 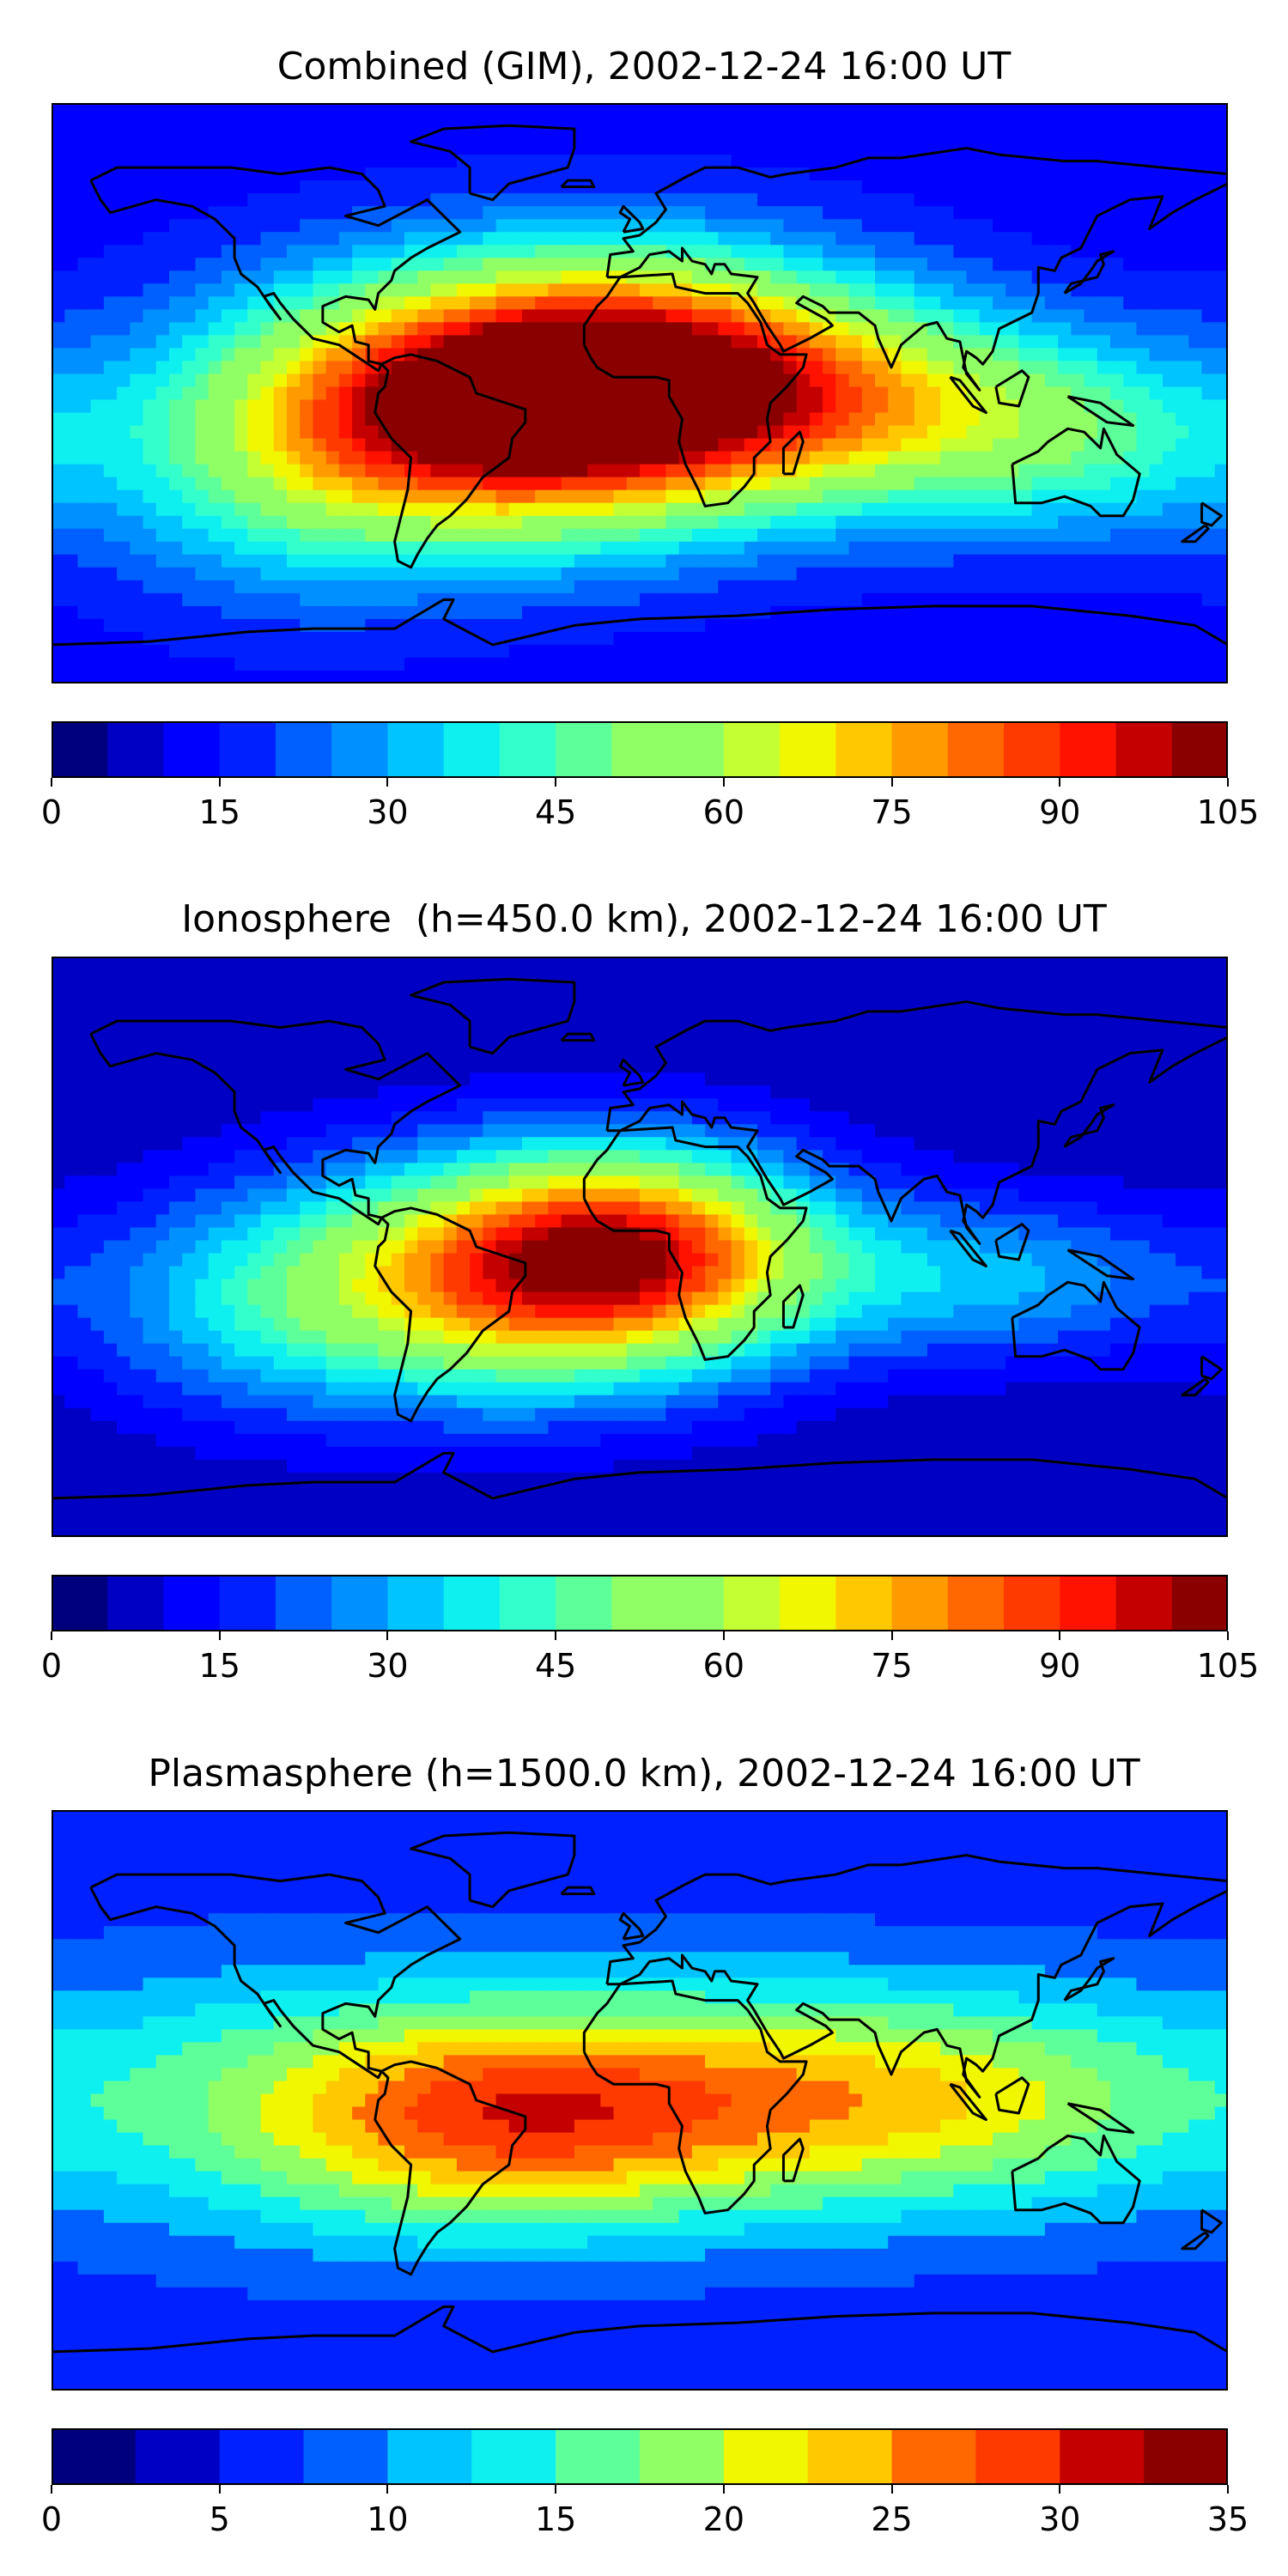 I want to click on colorbar-tick-label: 105, so click(x=1228, y=812).